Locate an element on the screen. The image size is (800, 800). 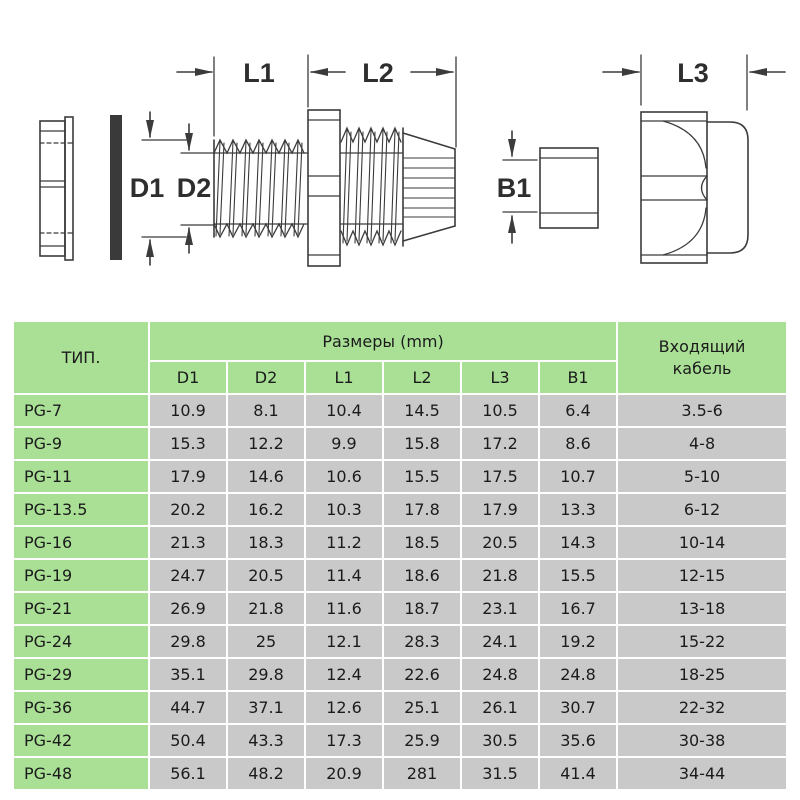
value-cell: 18.5 is located at coordinates (422, 542).